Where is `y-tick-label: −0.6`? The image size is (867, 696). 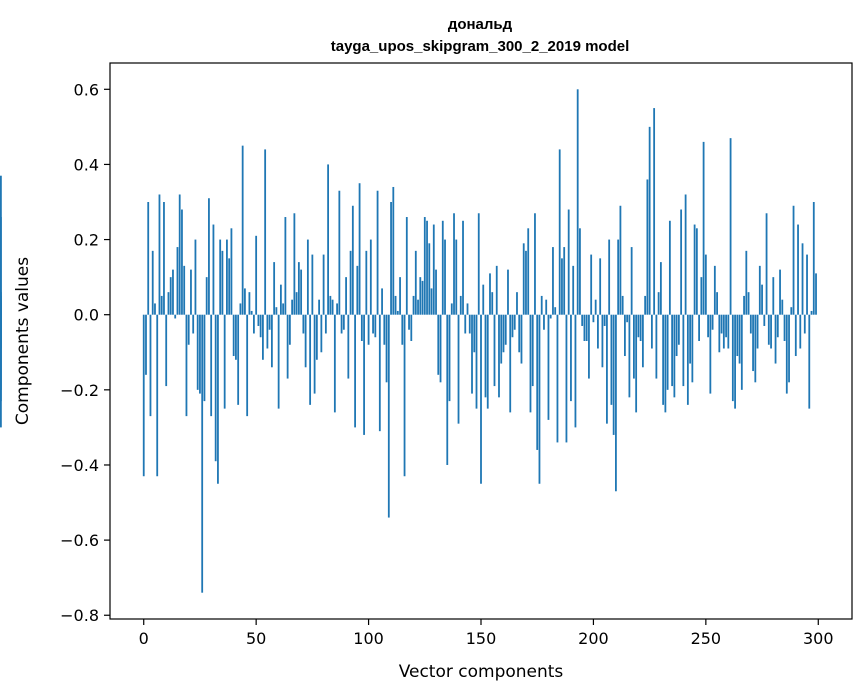
y-tick-label: −0.6 is located at coordinates (79, 540).